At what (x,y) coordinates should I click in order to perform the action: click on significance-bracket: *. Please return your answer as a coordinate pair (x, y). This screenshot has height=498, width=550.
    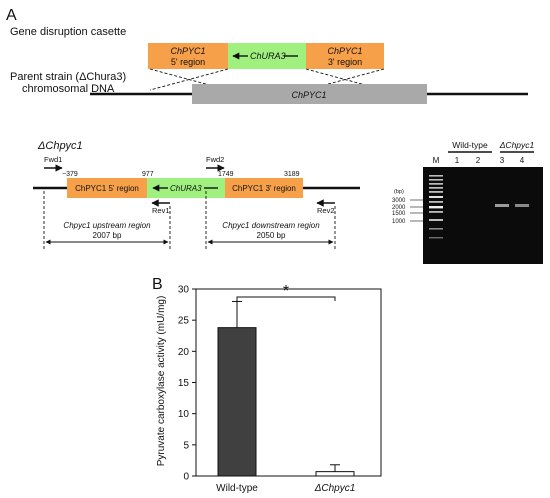
    Looking at the image, I should click on (286, 292).